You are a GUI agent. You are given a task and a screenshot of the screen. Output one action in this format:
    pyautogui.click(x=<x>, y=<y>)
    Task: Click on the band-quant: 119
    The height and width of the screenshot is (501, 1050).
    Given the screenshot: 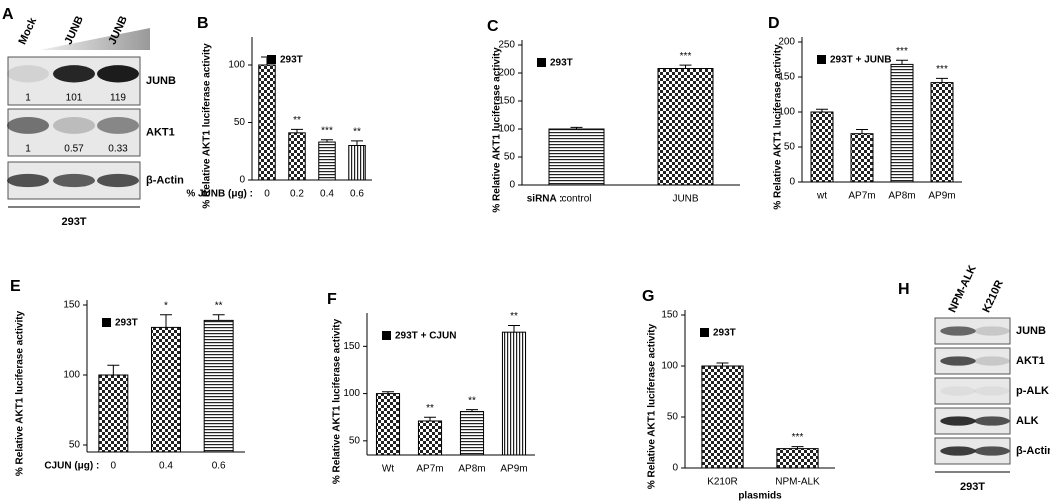 What is the action you would take?
    pyautogui.click(x=118, y=98)
    